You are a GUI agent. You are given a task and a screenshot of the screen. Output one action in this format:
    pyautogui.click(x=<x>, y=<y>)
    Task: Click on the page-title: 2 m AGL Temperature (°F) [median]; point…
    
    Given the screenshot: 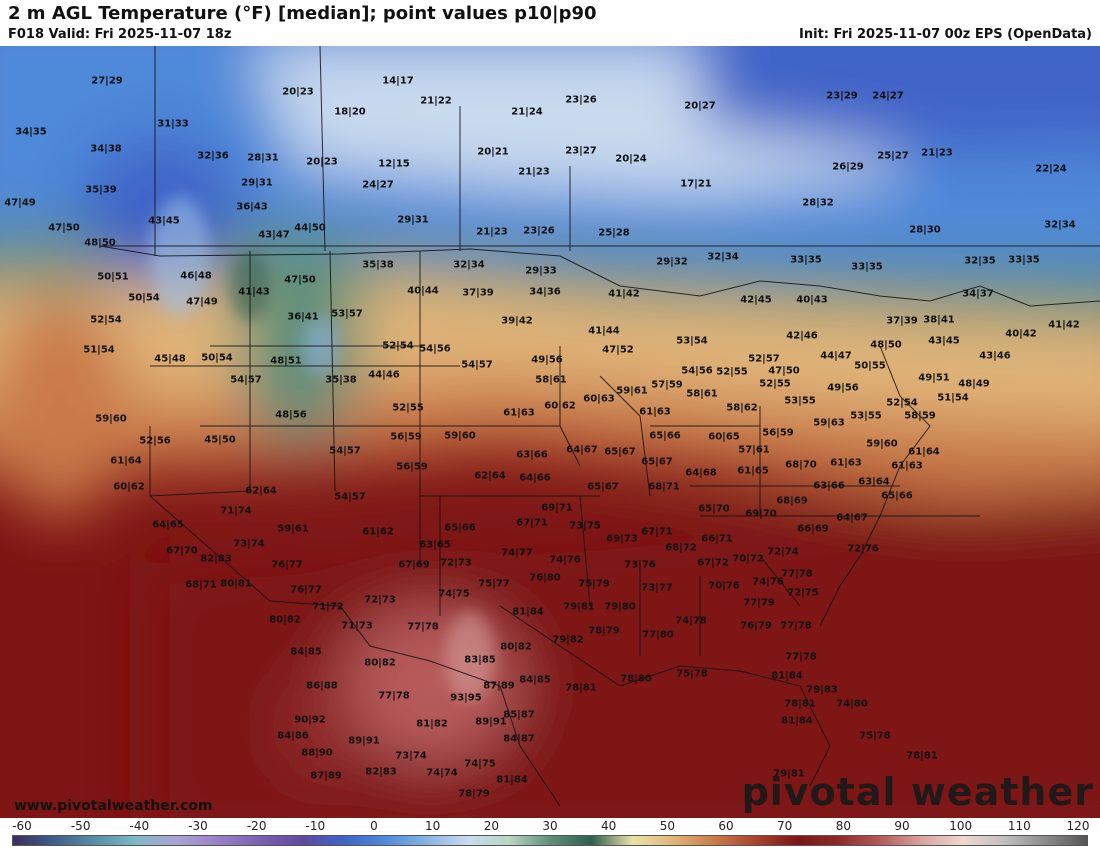 What is the action you would take?
    pyautogui.click(x=302, y=13)
    